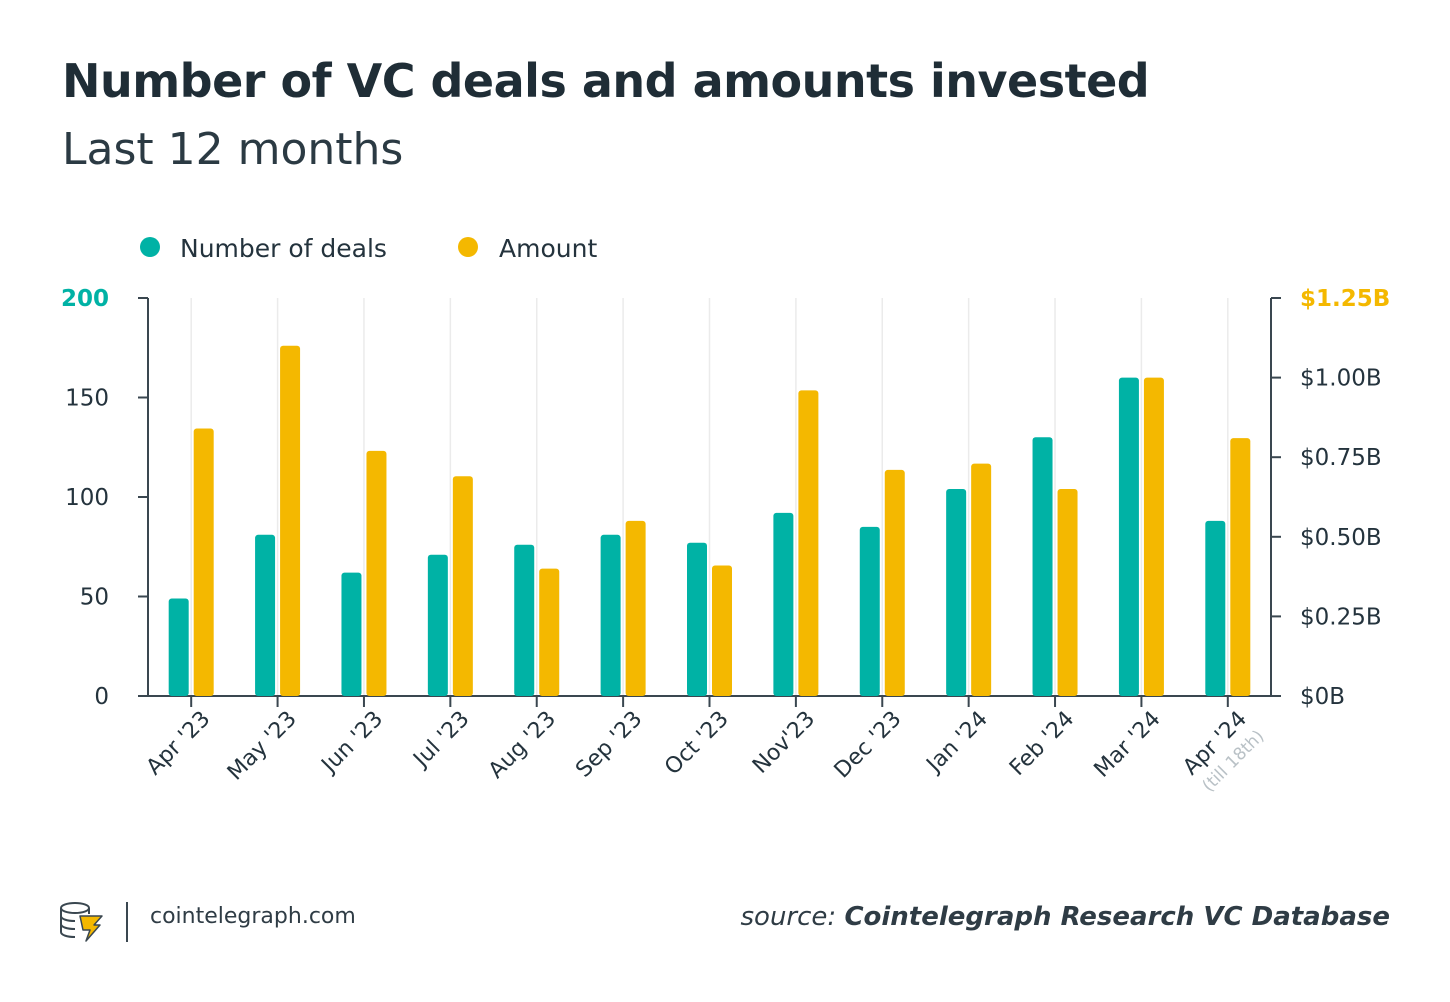 This screenshot has width=1450, height=1002. Describe the element at coordinates (868, 745) in the screenshot. I see `x-tick-label: Dec '23` at that location.